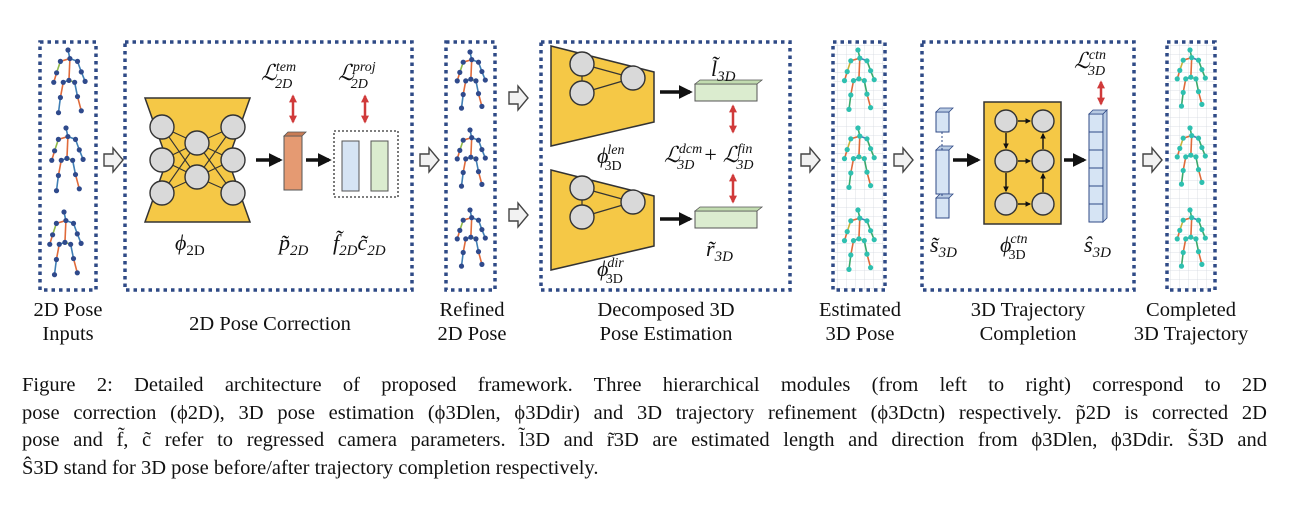 The height and width of the screenshot is (524, 1289). I want to click on c2d-vector, so click(379, 166).